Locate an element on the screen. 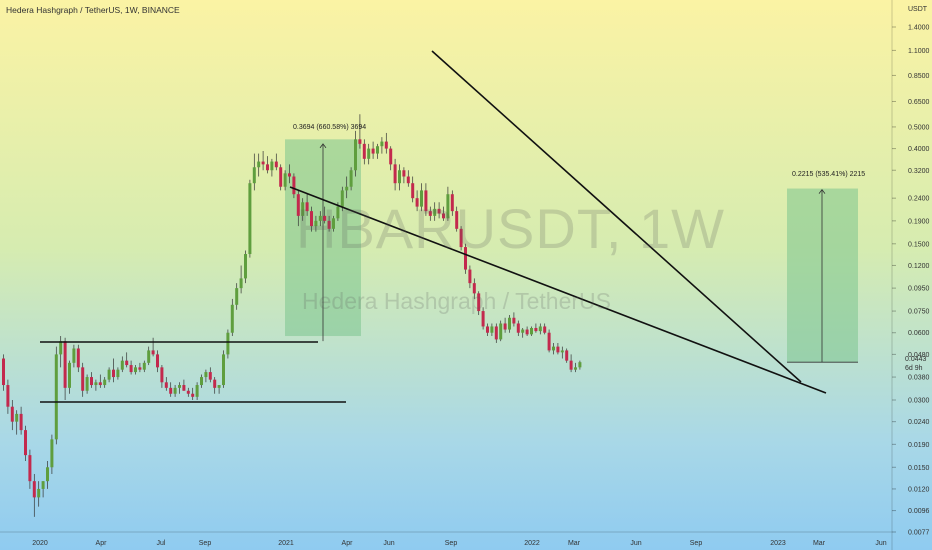 The image size is (932, 550). name-watermark: Hedera Hashgraph / TetherUS is located at coordinates (456, 301).